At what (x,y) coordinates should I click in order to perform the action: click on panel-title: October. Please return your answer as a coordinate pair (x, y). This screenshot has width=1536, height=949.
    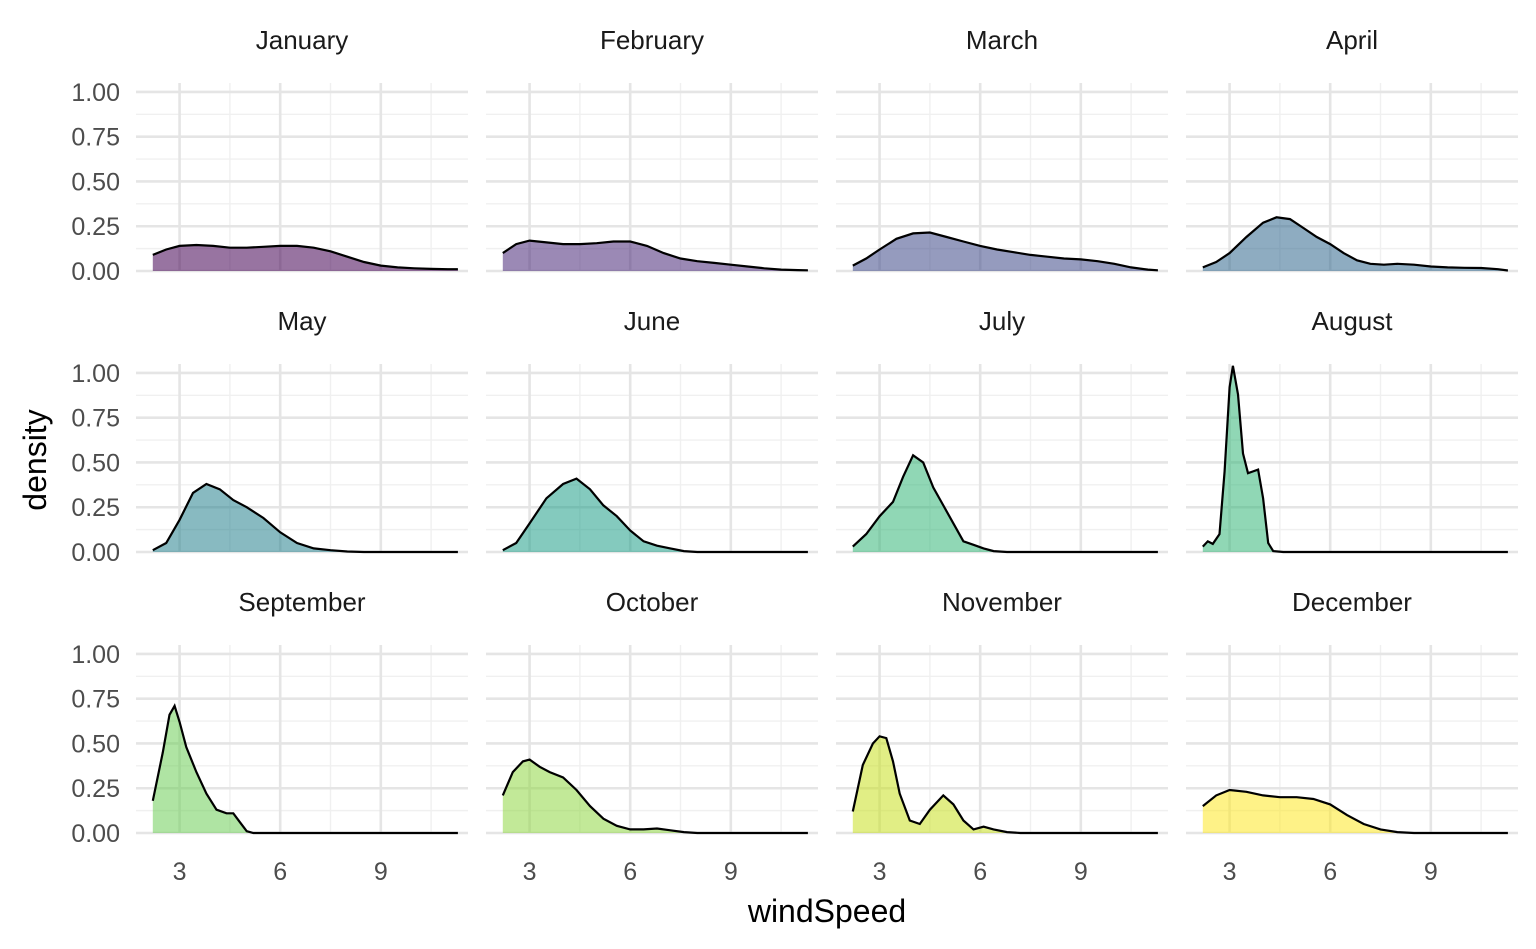
    Looking at the image, I should click on (652, 602).